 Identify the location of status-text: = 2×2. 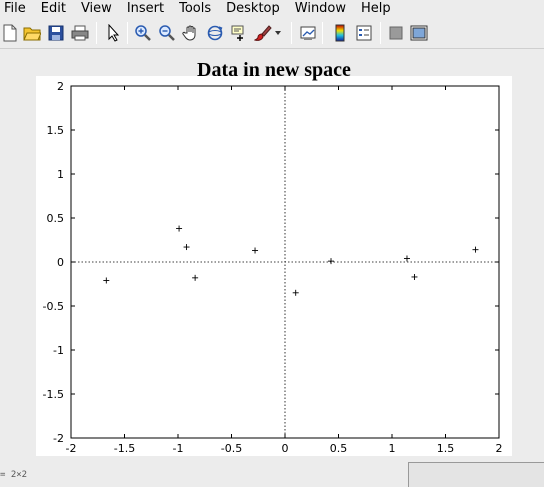
(14, 475).